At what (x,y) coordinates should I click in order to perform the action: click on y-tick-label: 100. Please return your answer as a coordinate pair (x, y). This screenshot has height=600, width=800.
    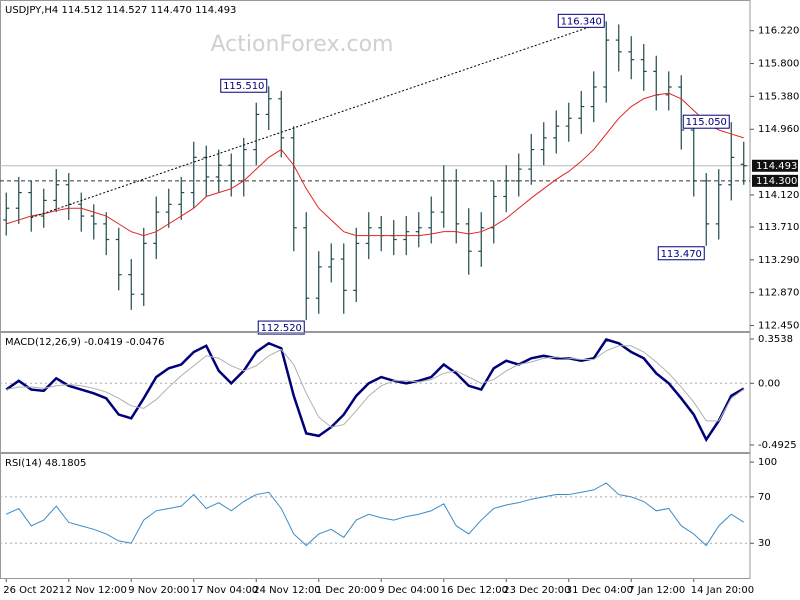
    Looking at the image, I should click on (767, 462).